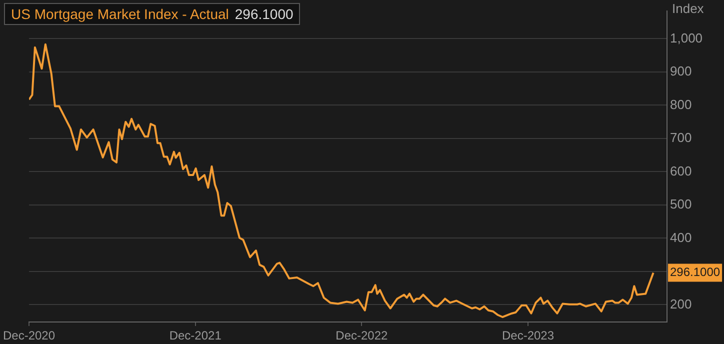  Describe the element at coordinates (695, 272) in the screenshot. I see `data-label: 296.1000` at that location.